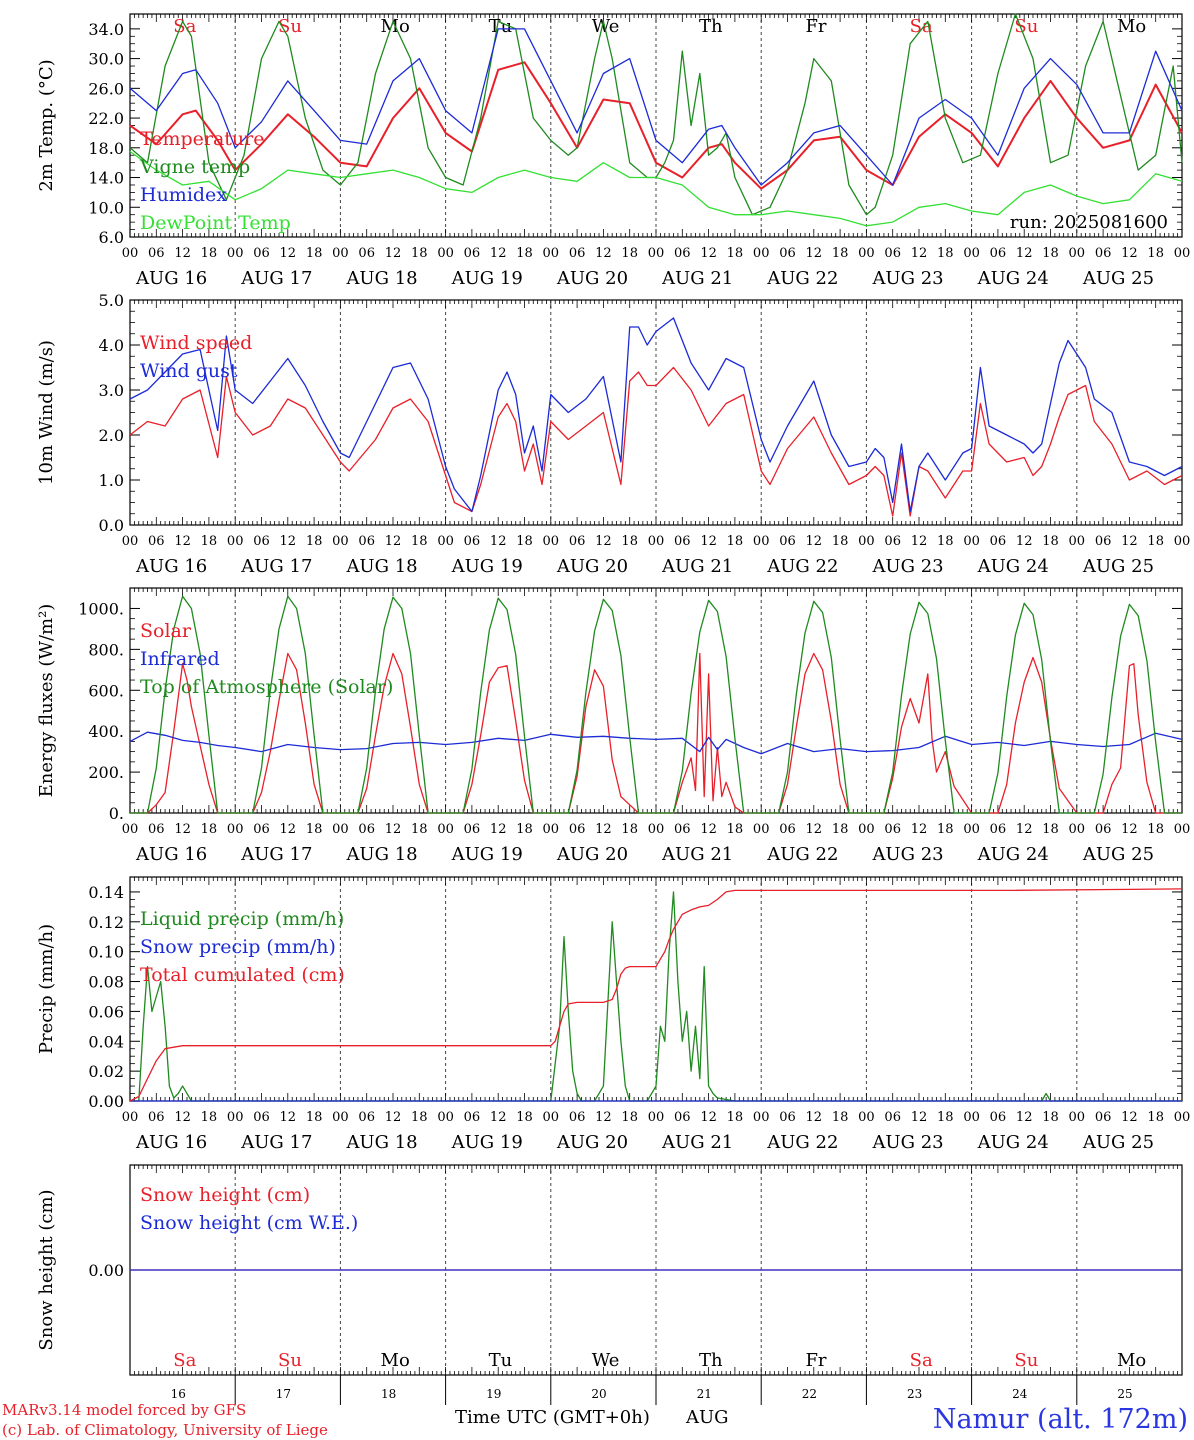  What do you see at coordinates (111, 525) in the screenshot?
I see `y-tick-label: 0.0` at bounding box center [111, 525].